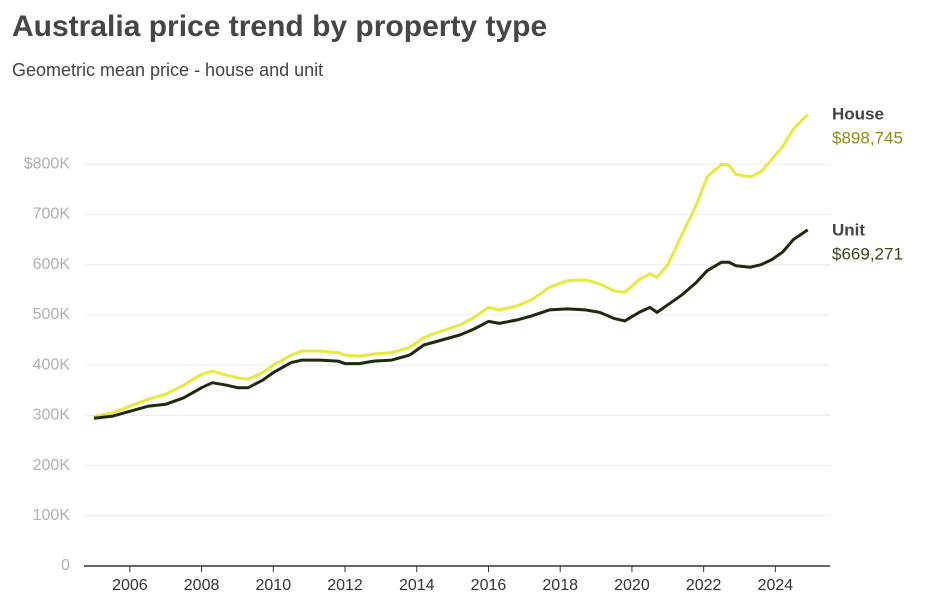 This screenshot has width=940, height=607. What do you see at coordinates (867, 137) in the screenshot?
I see `end-value-label: $898,745` at bounding box center [867, 137].